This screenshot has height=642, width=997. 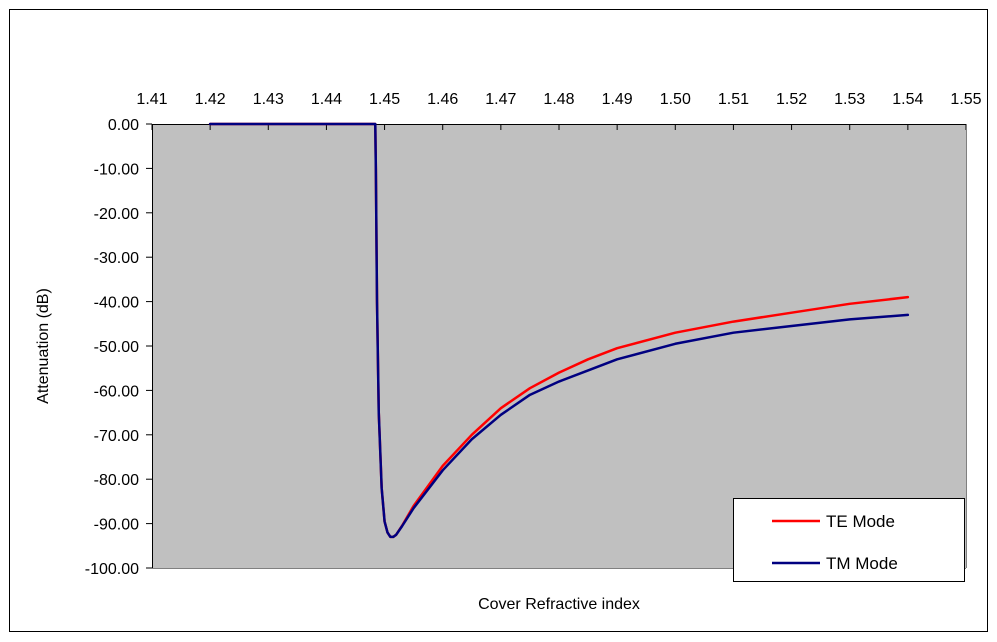 I want to click on x-tick-label: 1.53, so click(x=849, y=99).